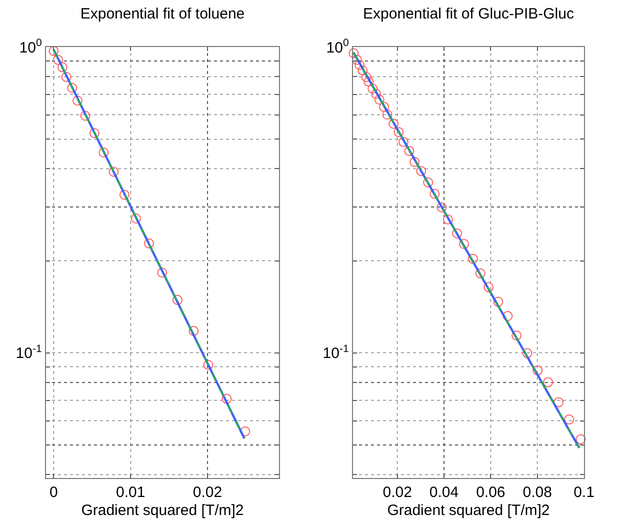 The width and height of the screenshot is (620, 529). Describe the element at coordinates (584, 493) in the screenshot. I see `x-tick-label: 0.1` at that location.